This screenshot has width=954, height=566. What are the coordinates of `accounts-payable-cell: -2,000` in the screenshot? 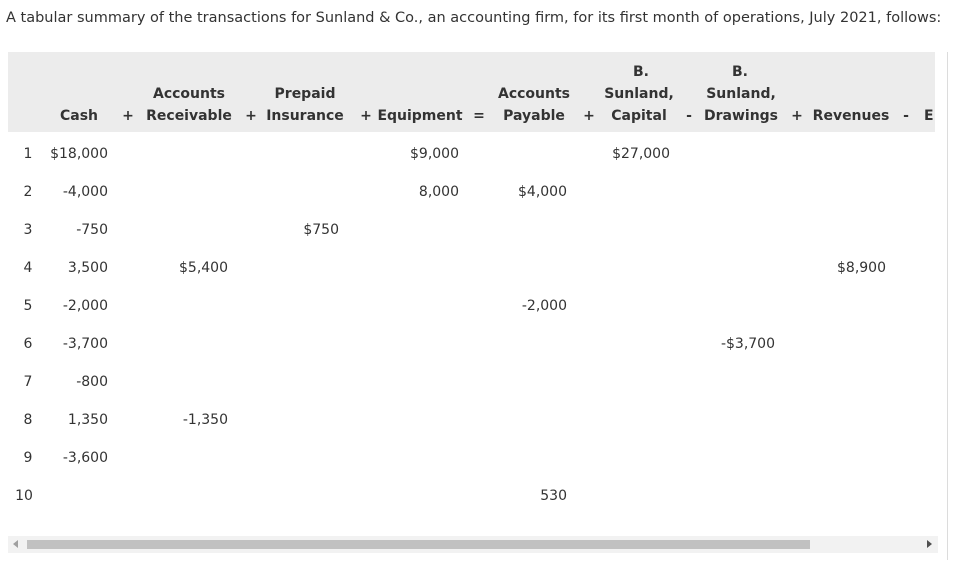 It's located at (544, 306).